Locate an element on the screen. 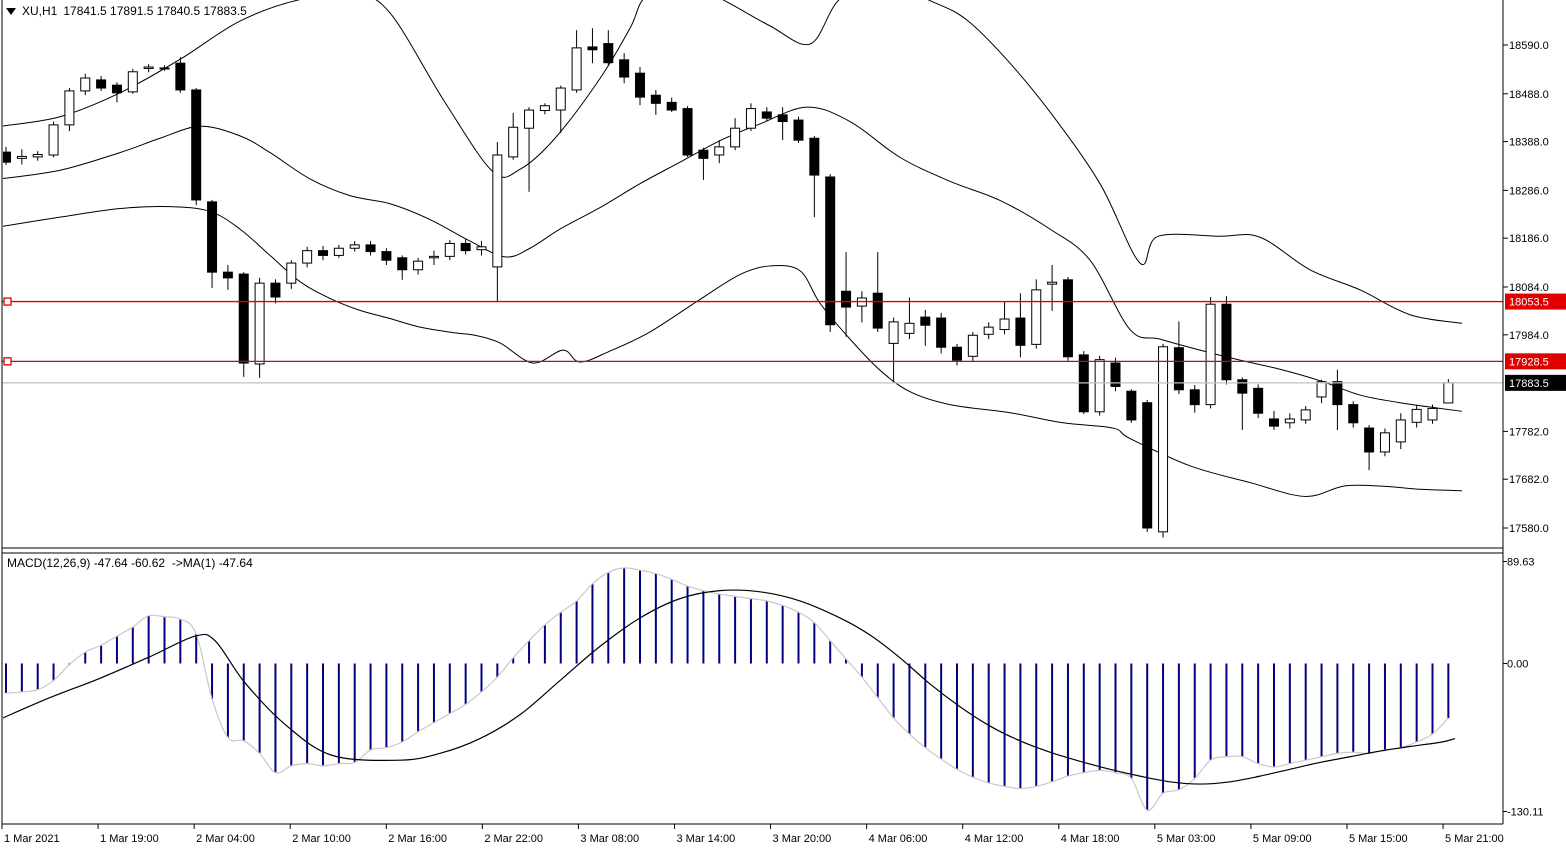  current-price-price-tag: 17883.5 is located at coordinates (1535, 382).